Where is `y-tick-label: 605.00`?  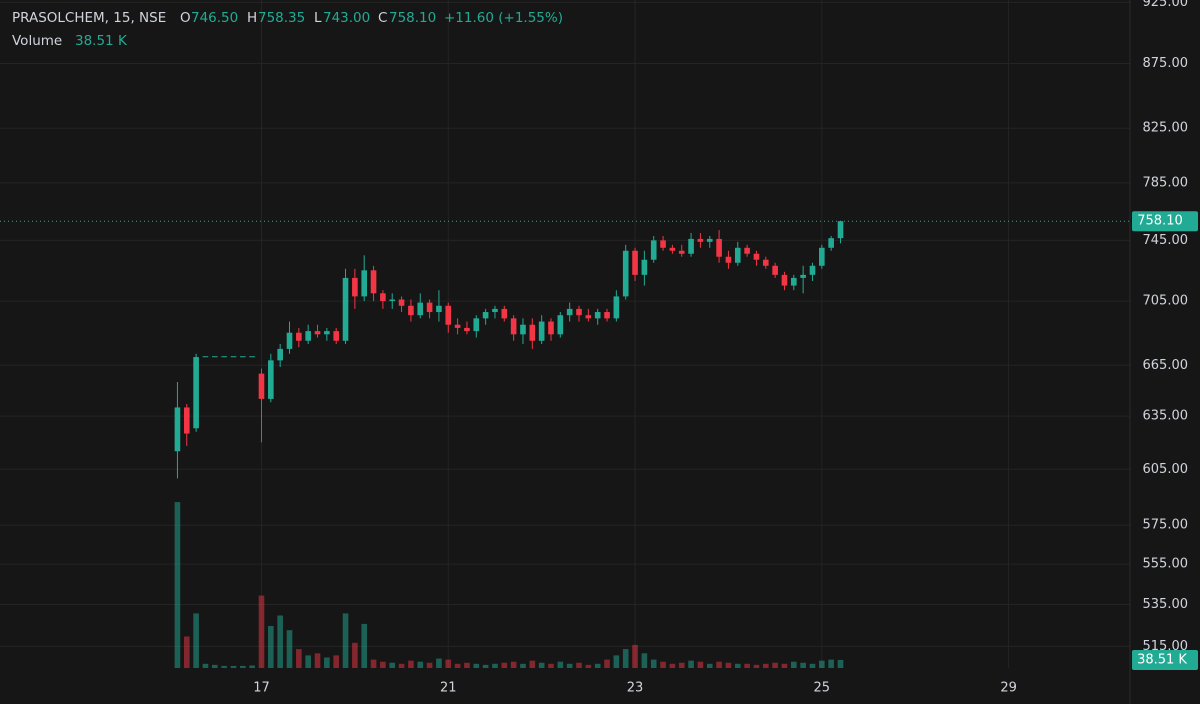
y-tick-label: 605.00 is located at coordinates (1166, 469).